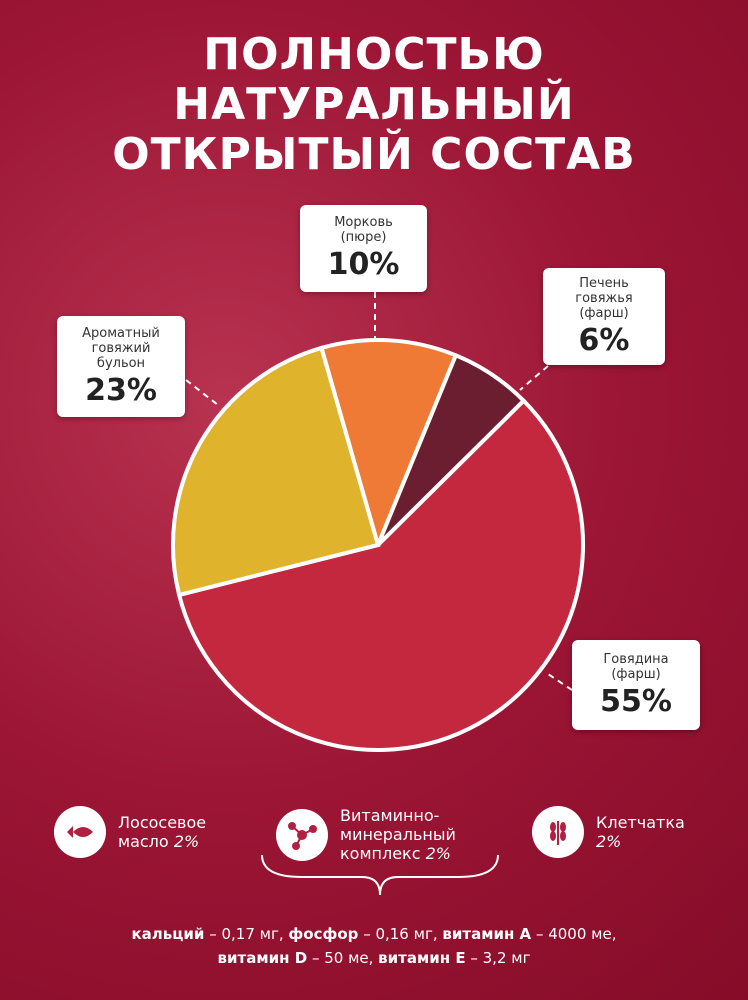 The image size is (748, 1000). What do you see at coordinates (422, 958) in the screenshot?
I see `nutrient-name: витамин Е` at bounding box center [422, 958].